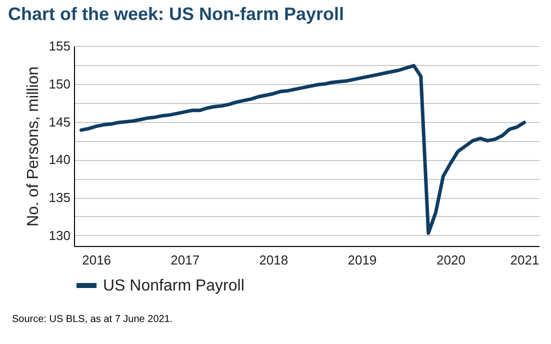  What do you see at coordinates (33, 146) in the screenshot?
I see `y-axis-title: No. of Persons, million` at bounding box center [33, 146].